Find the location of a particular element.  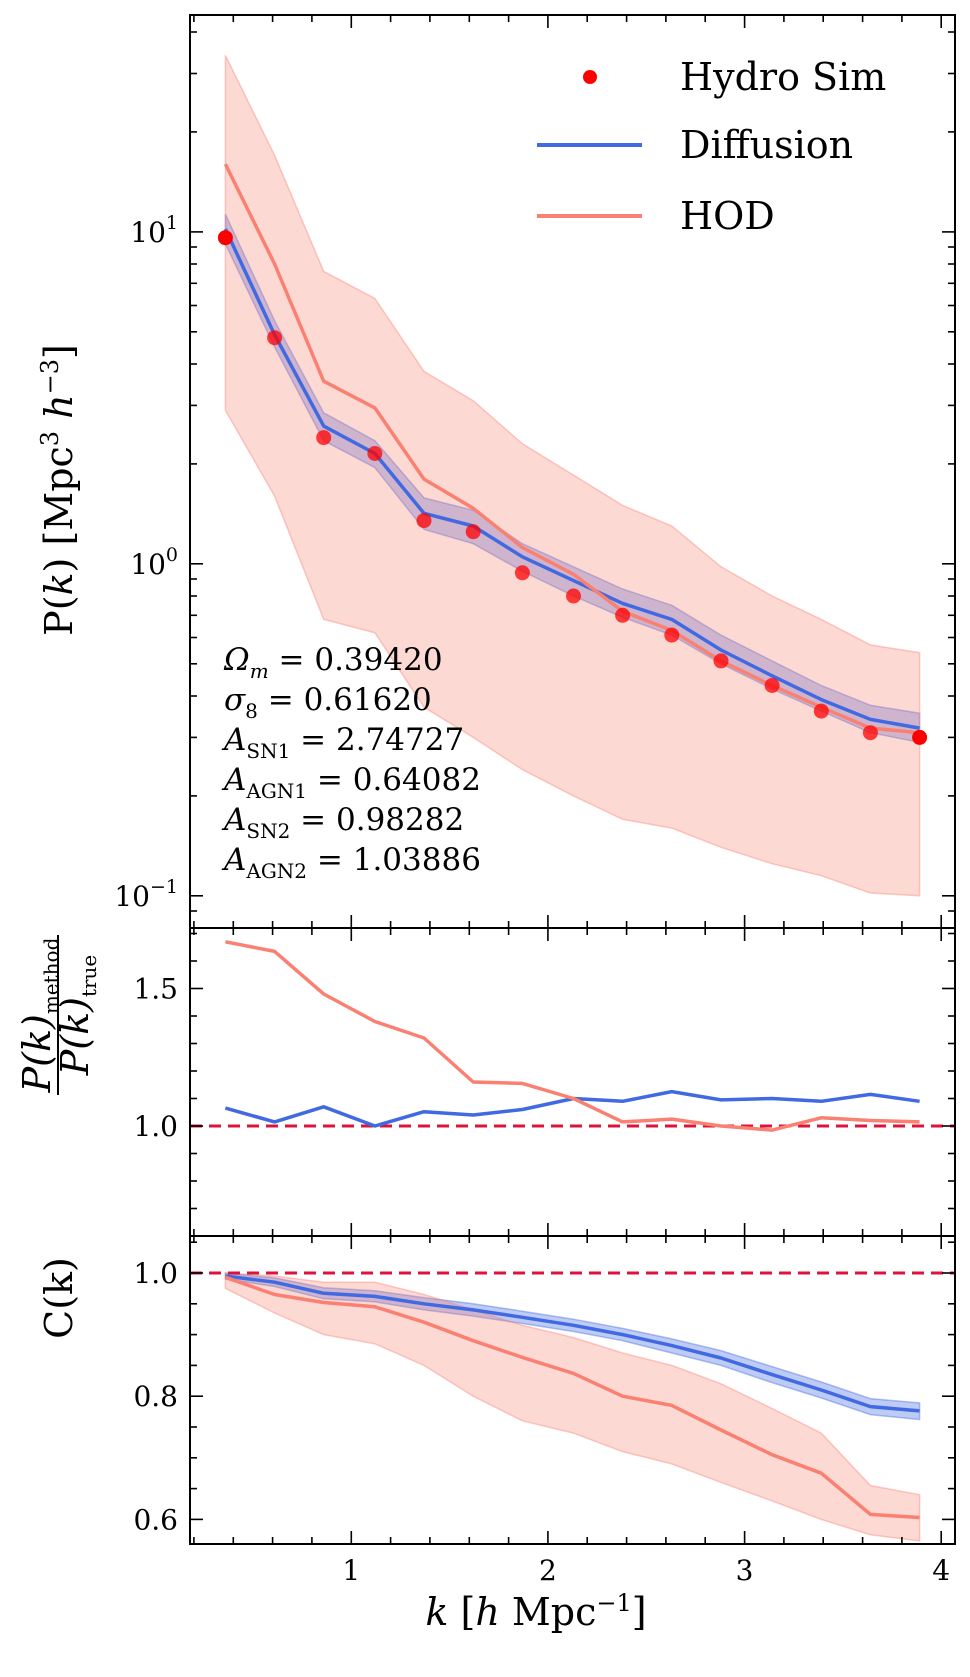

p3-y-tick-label: 0.8 is located at coordinates (155, 1396).